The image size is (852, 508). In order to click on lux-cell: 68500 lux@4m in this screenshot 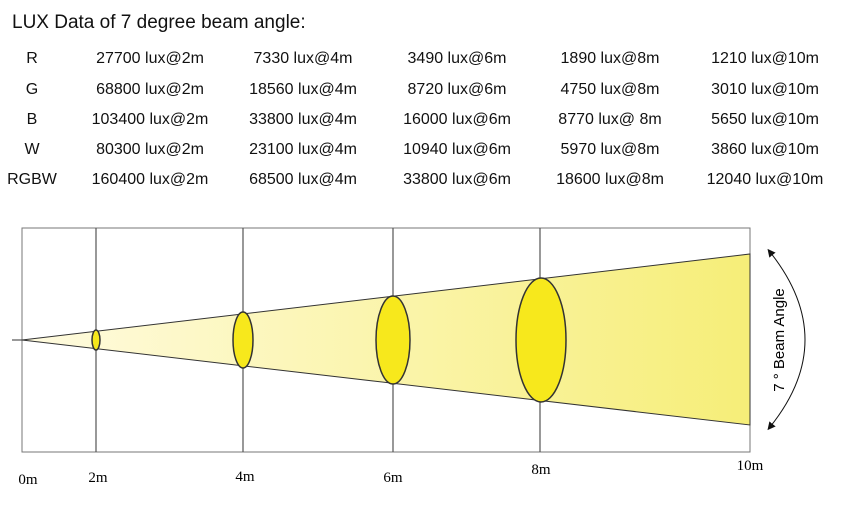, I will do `click(303, 179)`.